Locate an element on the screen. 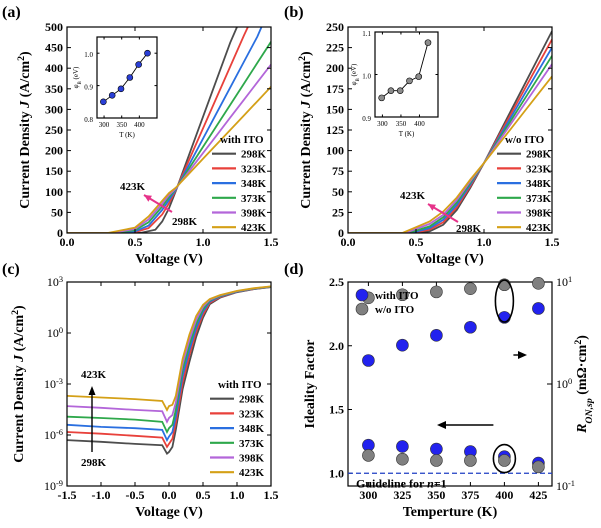  tick-exponent: -6 is located at coordinates (59, 432).